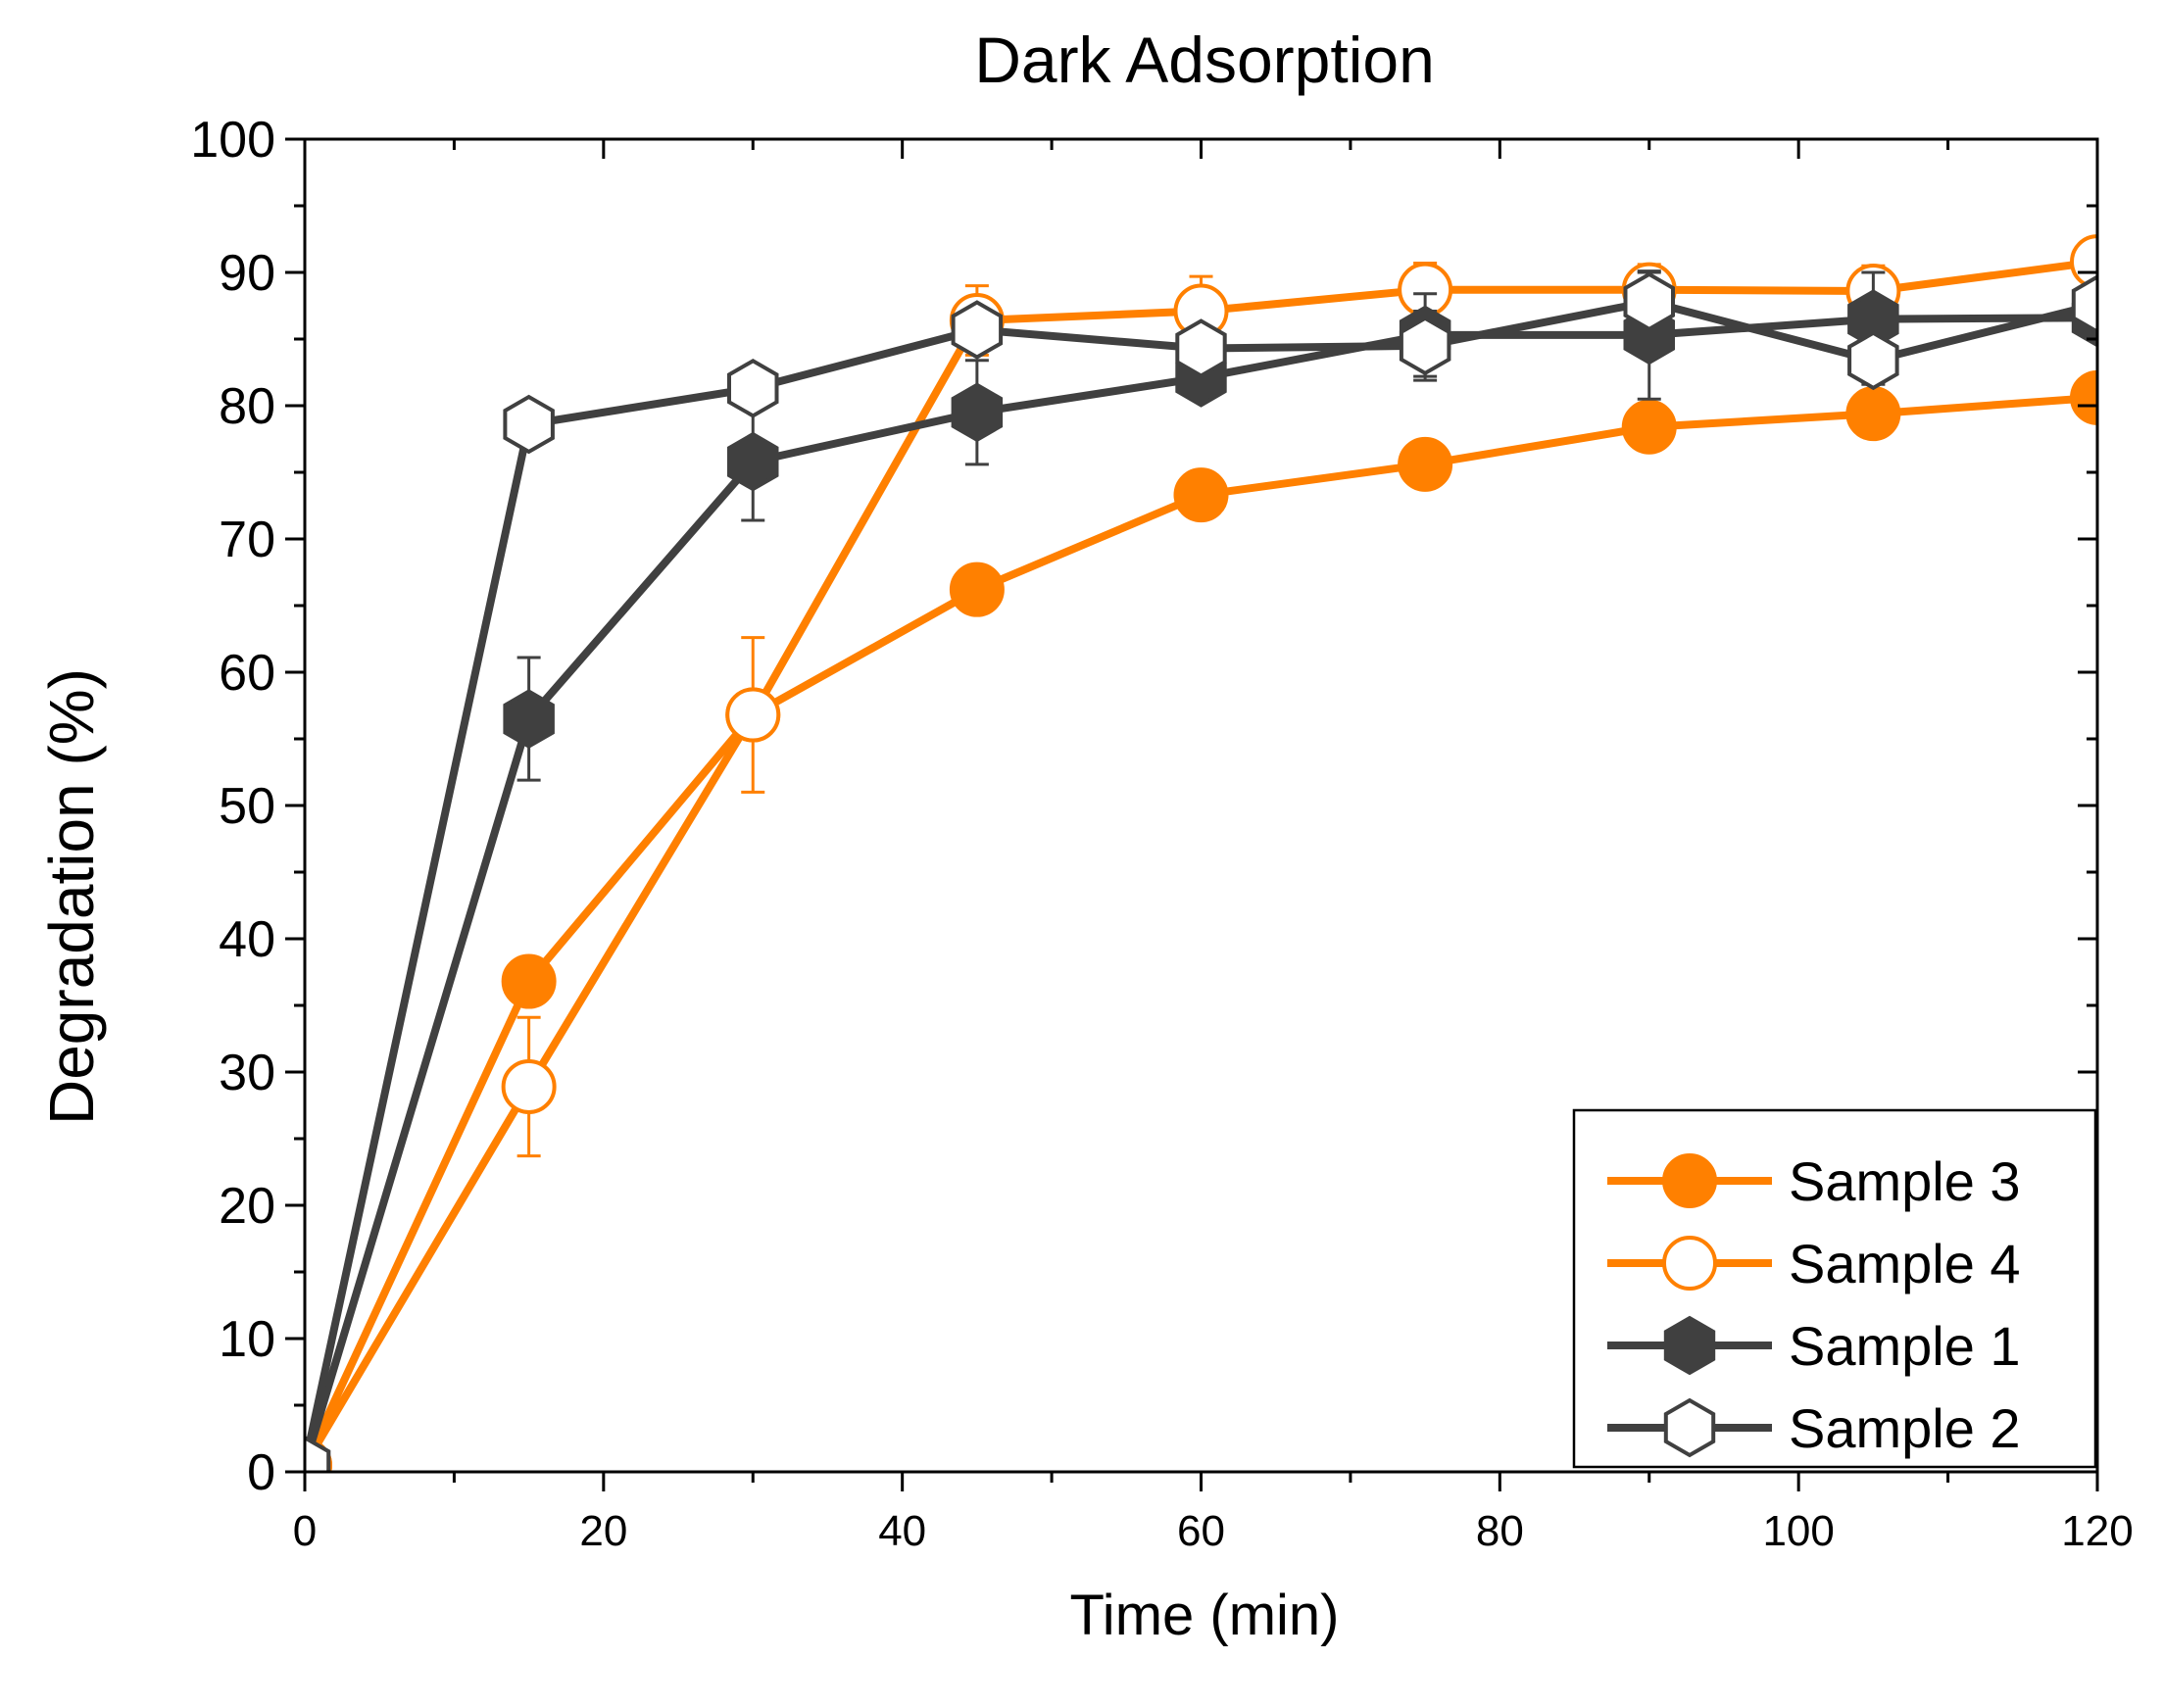  What do you see at coordinates (1905, 1428) in the screenshot?
I see `legend-label-sample-2: Sample 2` at bounding box center [1905, 1428].